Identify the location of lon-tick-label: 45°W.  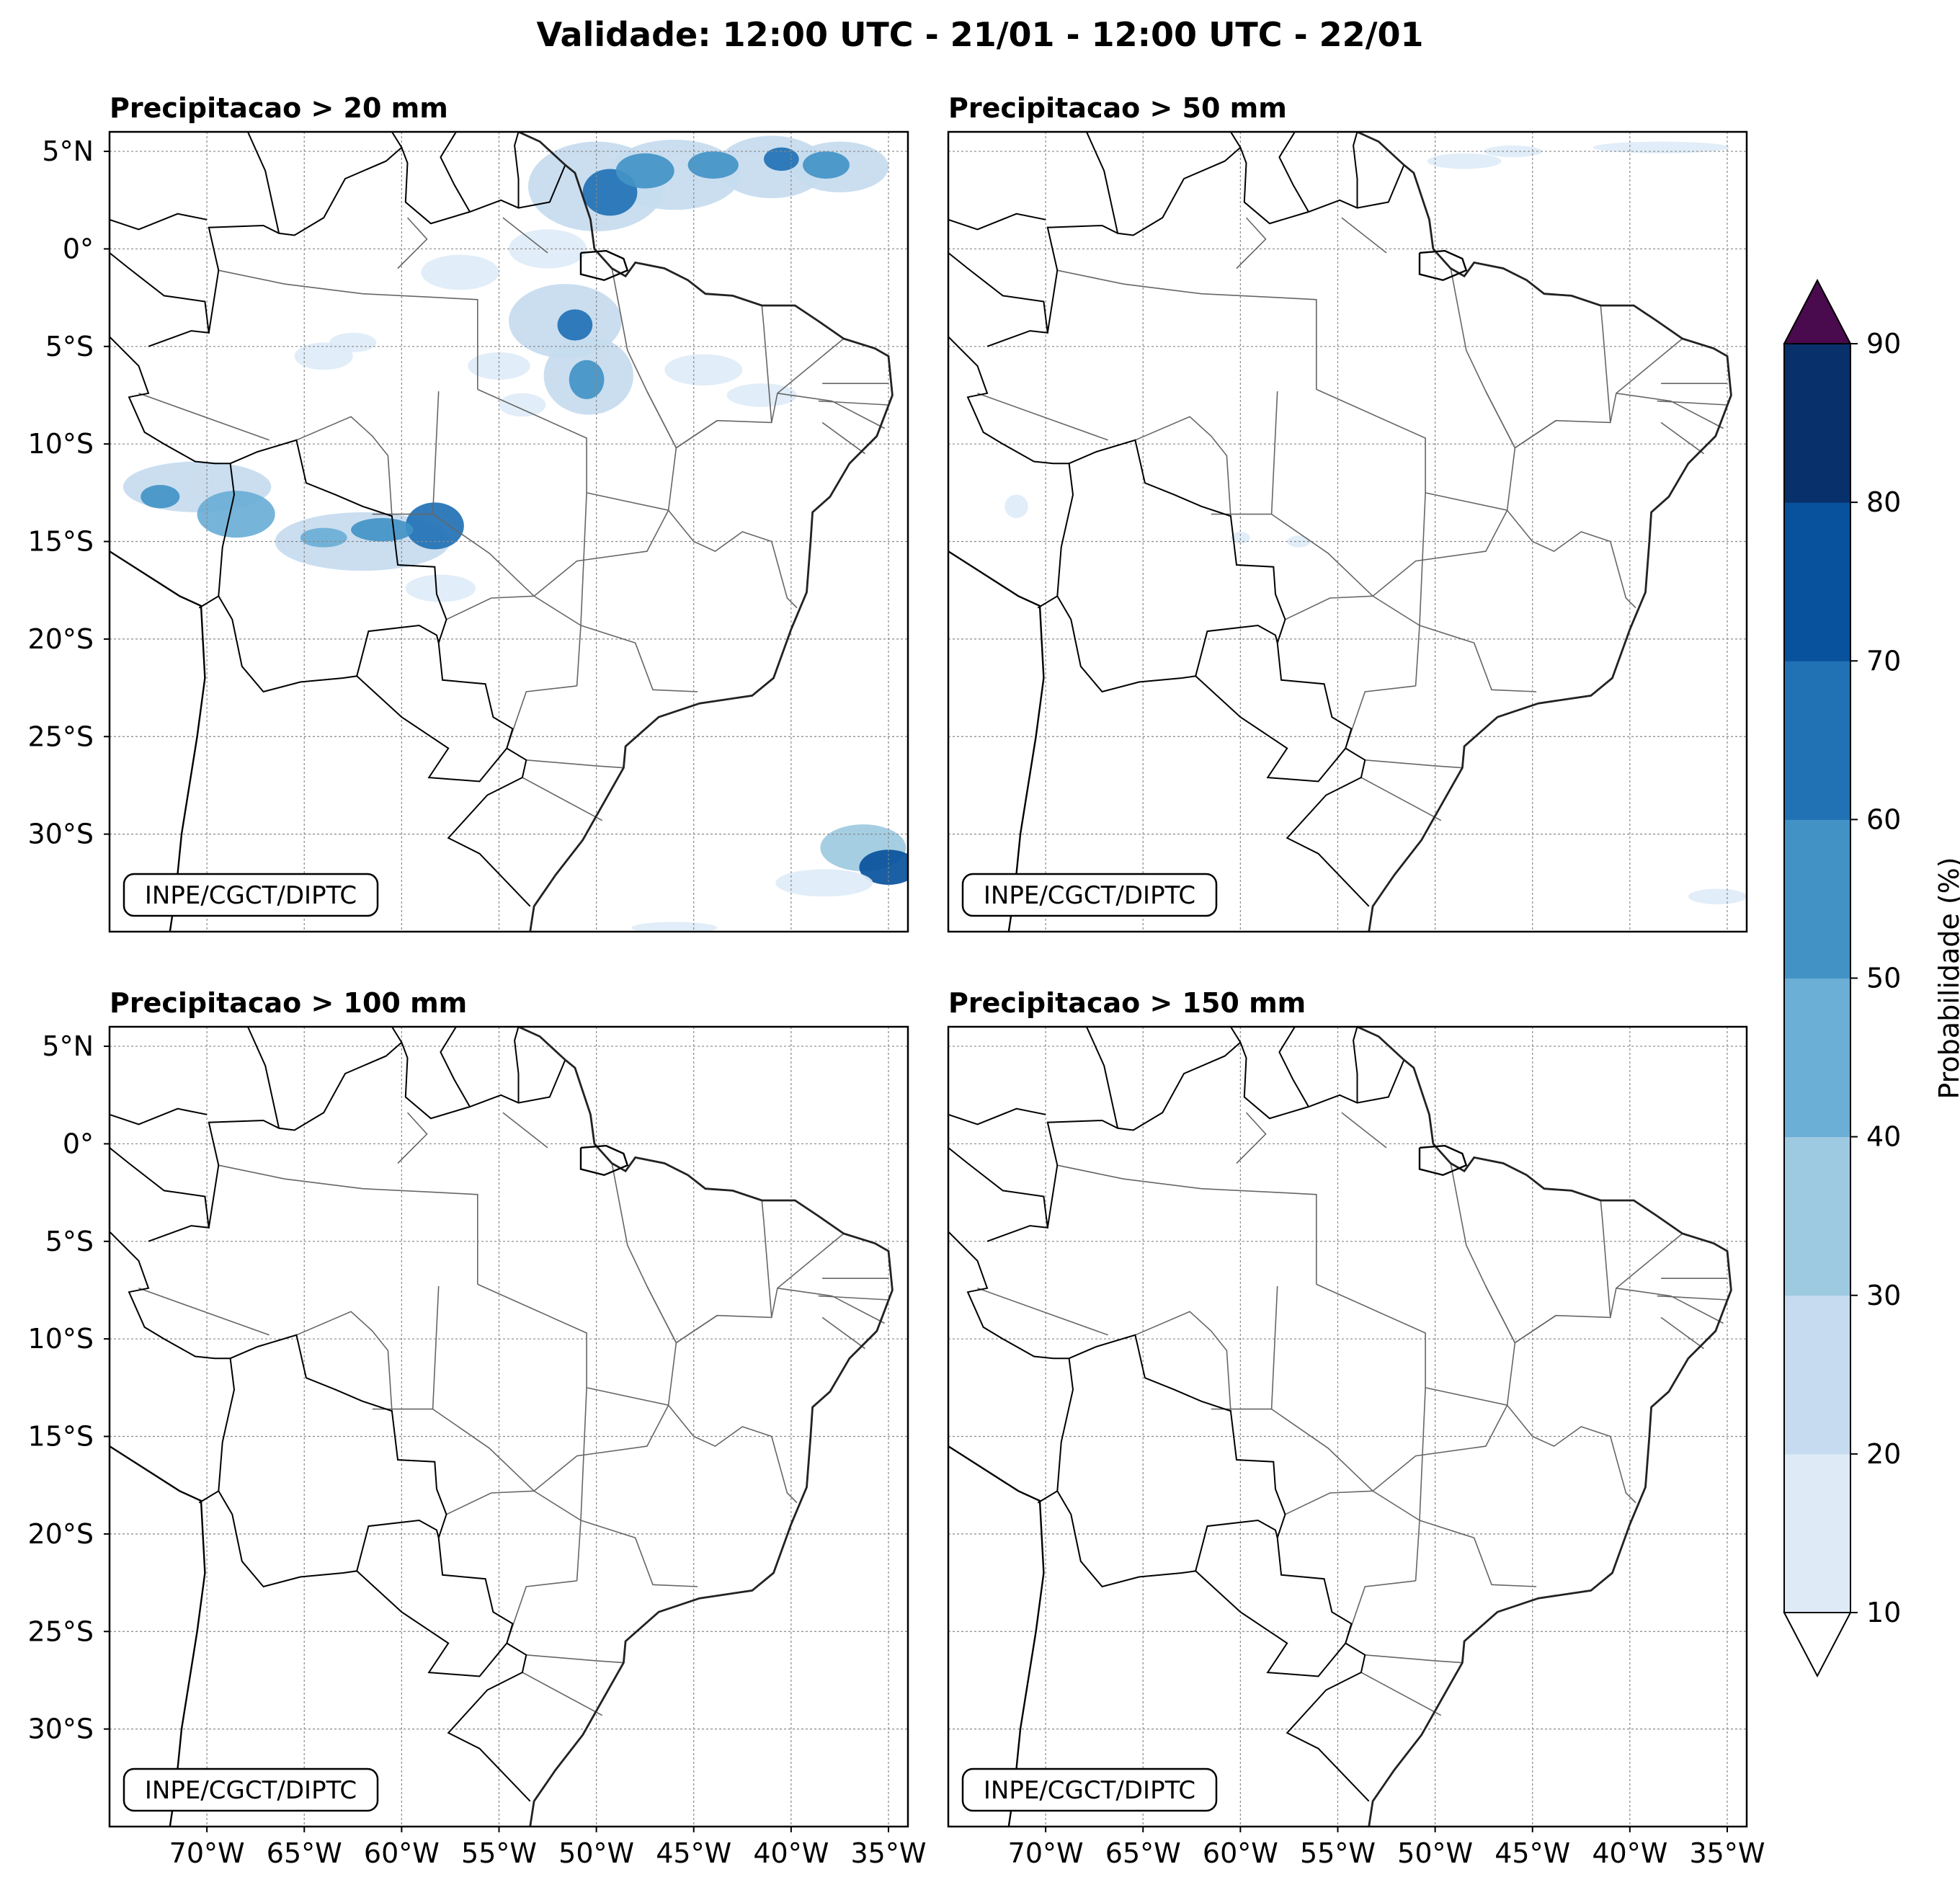
(1532, 1853).